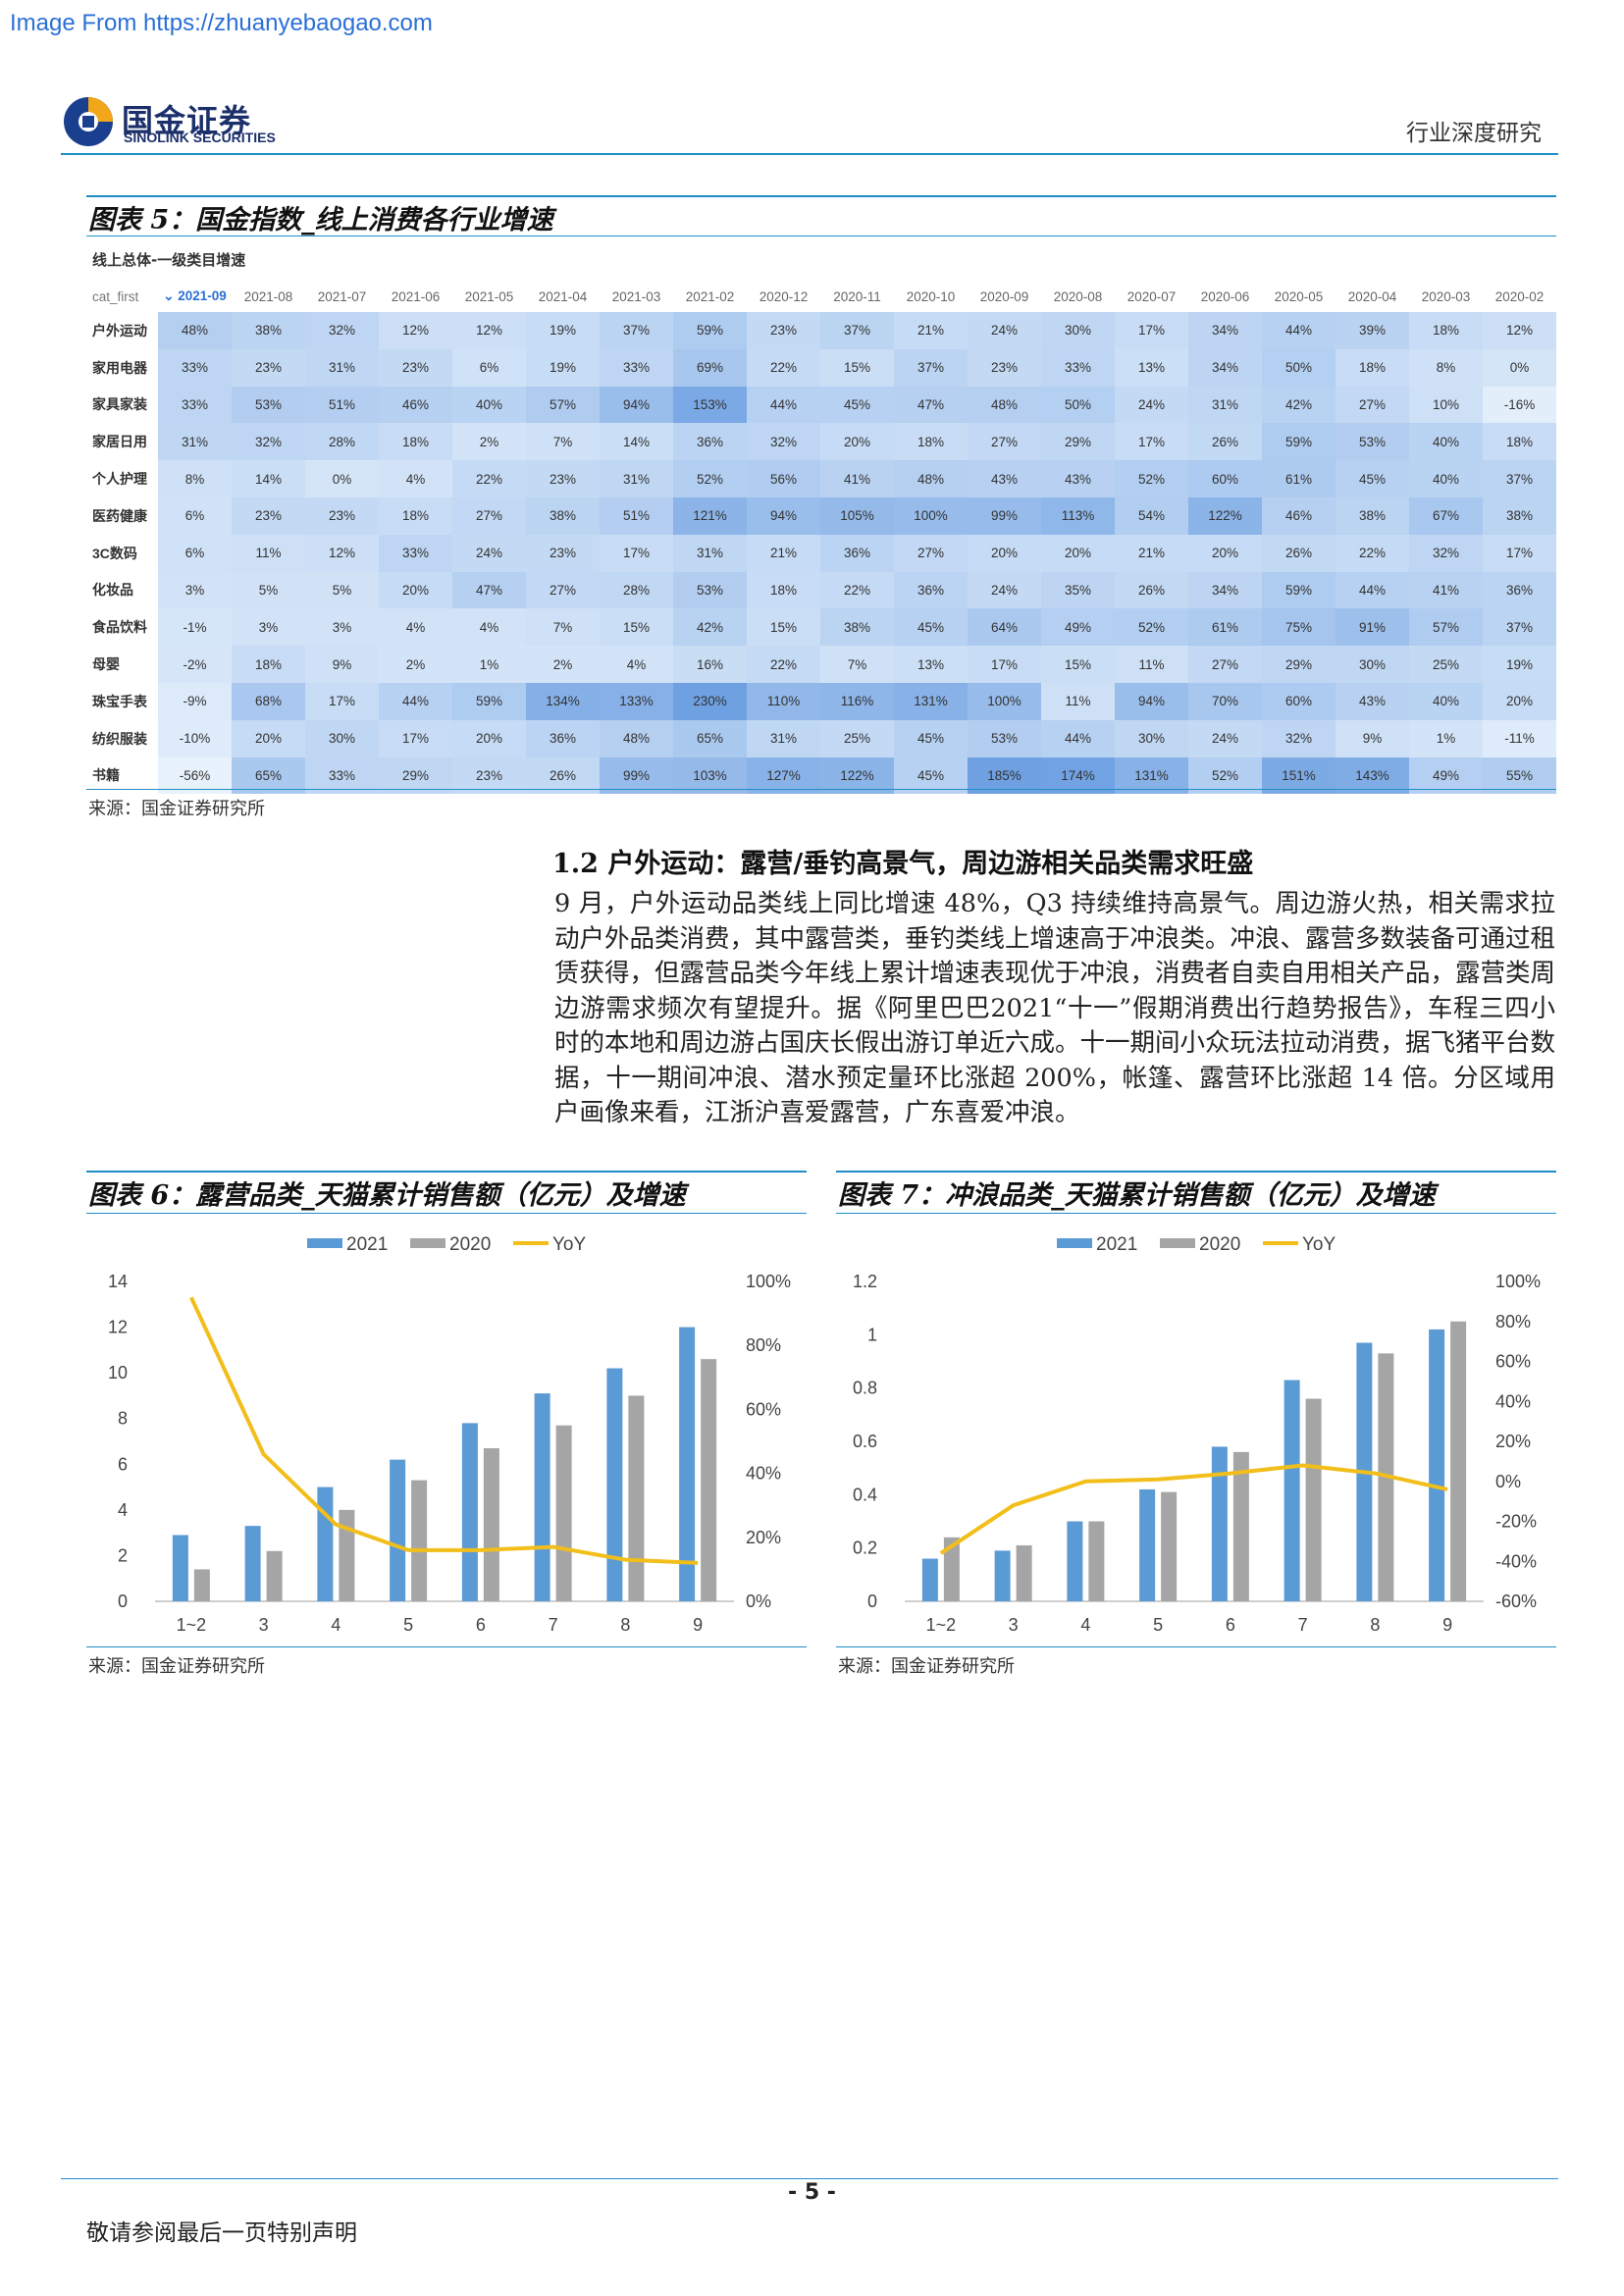  I want to click on y-right-tick-label: 40%, so click(763, 1474).